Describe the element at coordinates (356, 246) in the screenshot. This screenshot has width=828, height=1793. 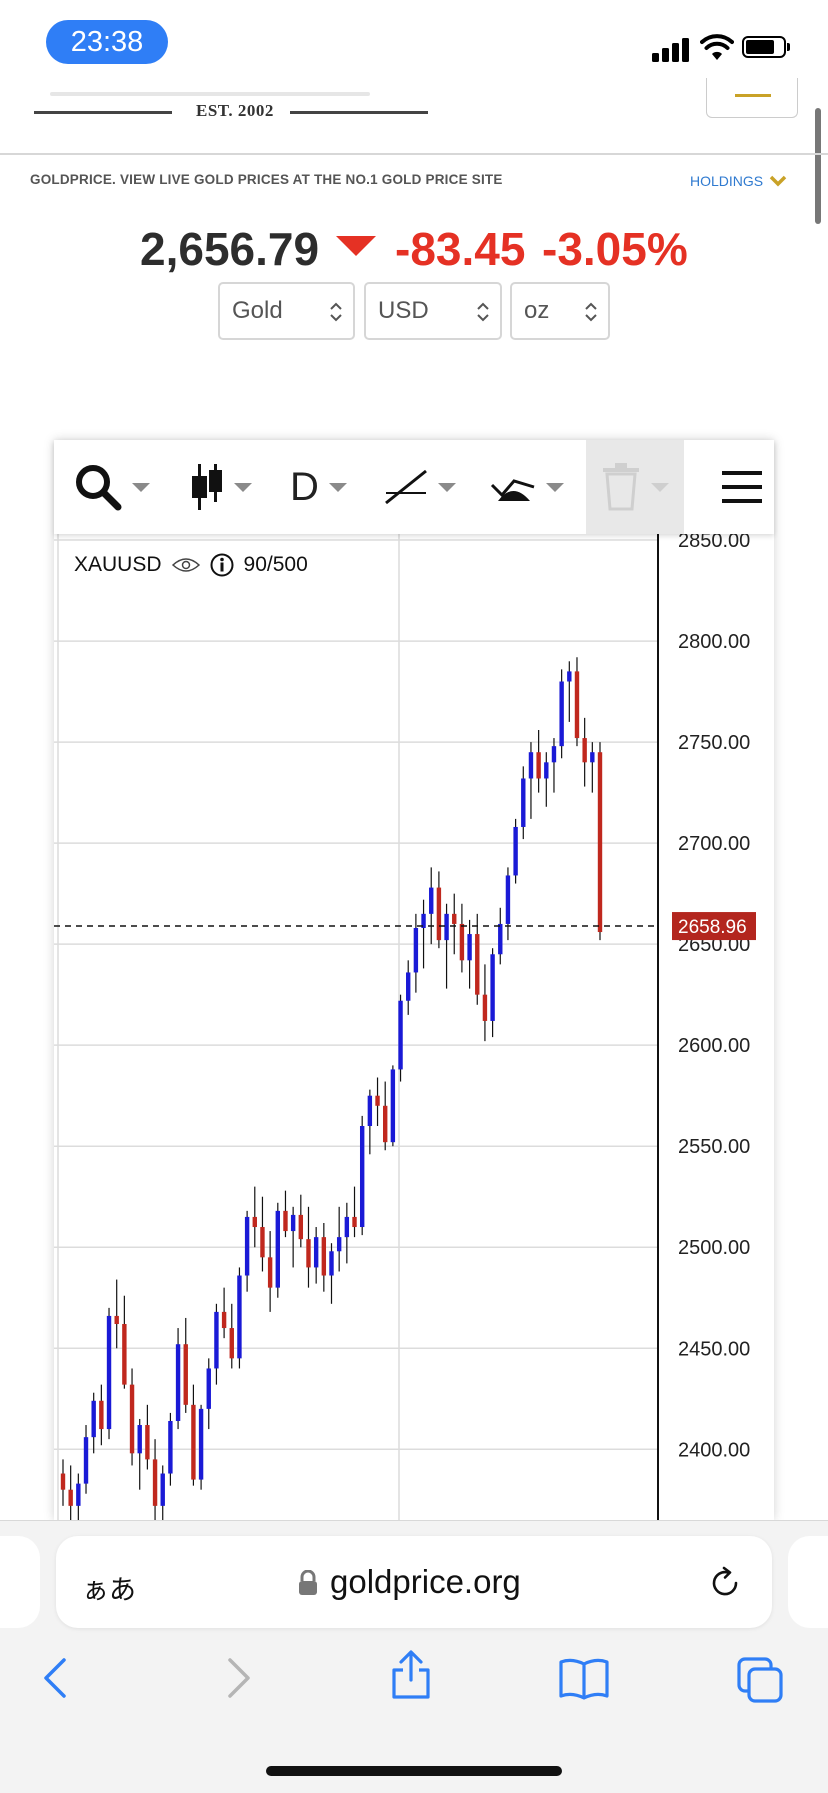
I see `down-arrow-icon` at that location.